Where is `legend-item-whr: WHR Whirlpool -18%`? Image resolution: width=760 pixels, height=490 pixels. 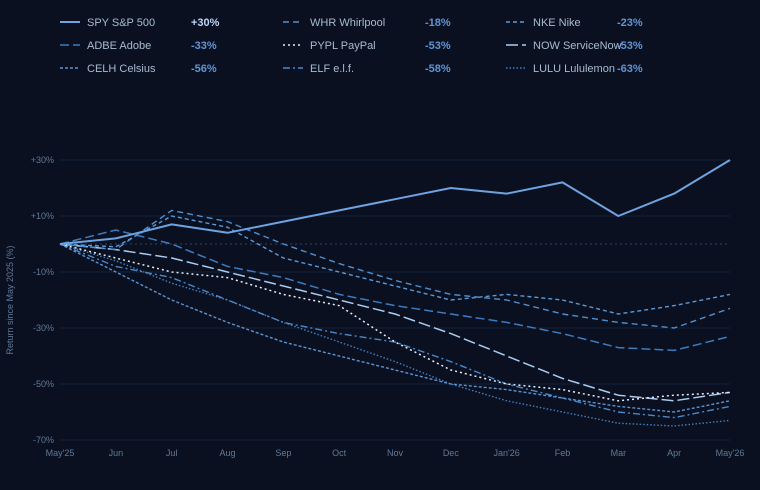 legend-item-whr: WHR Whirlpool -18% is located at coordinates (367, 23).